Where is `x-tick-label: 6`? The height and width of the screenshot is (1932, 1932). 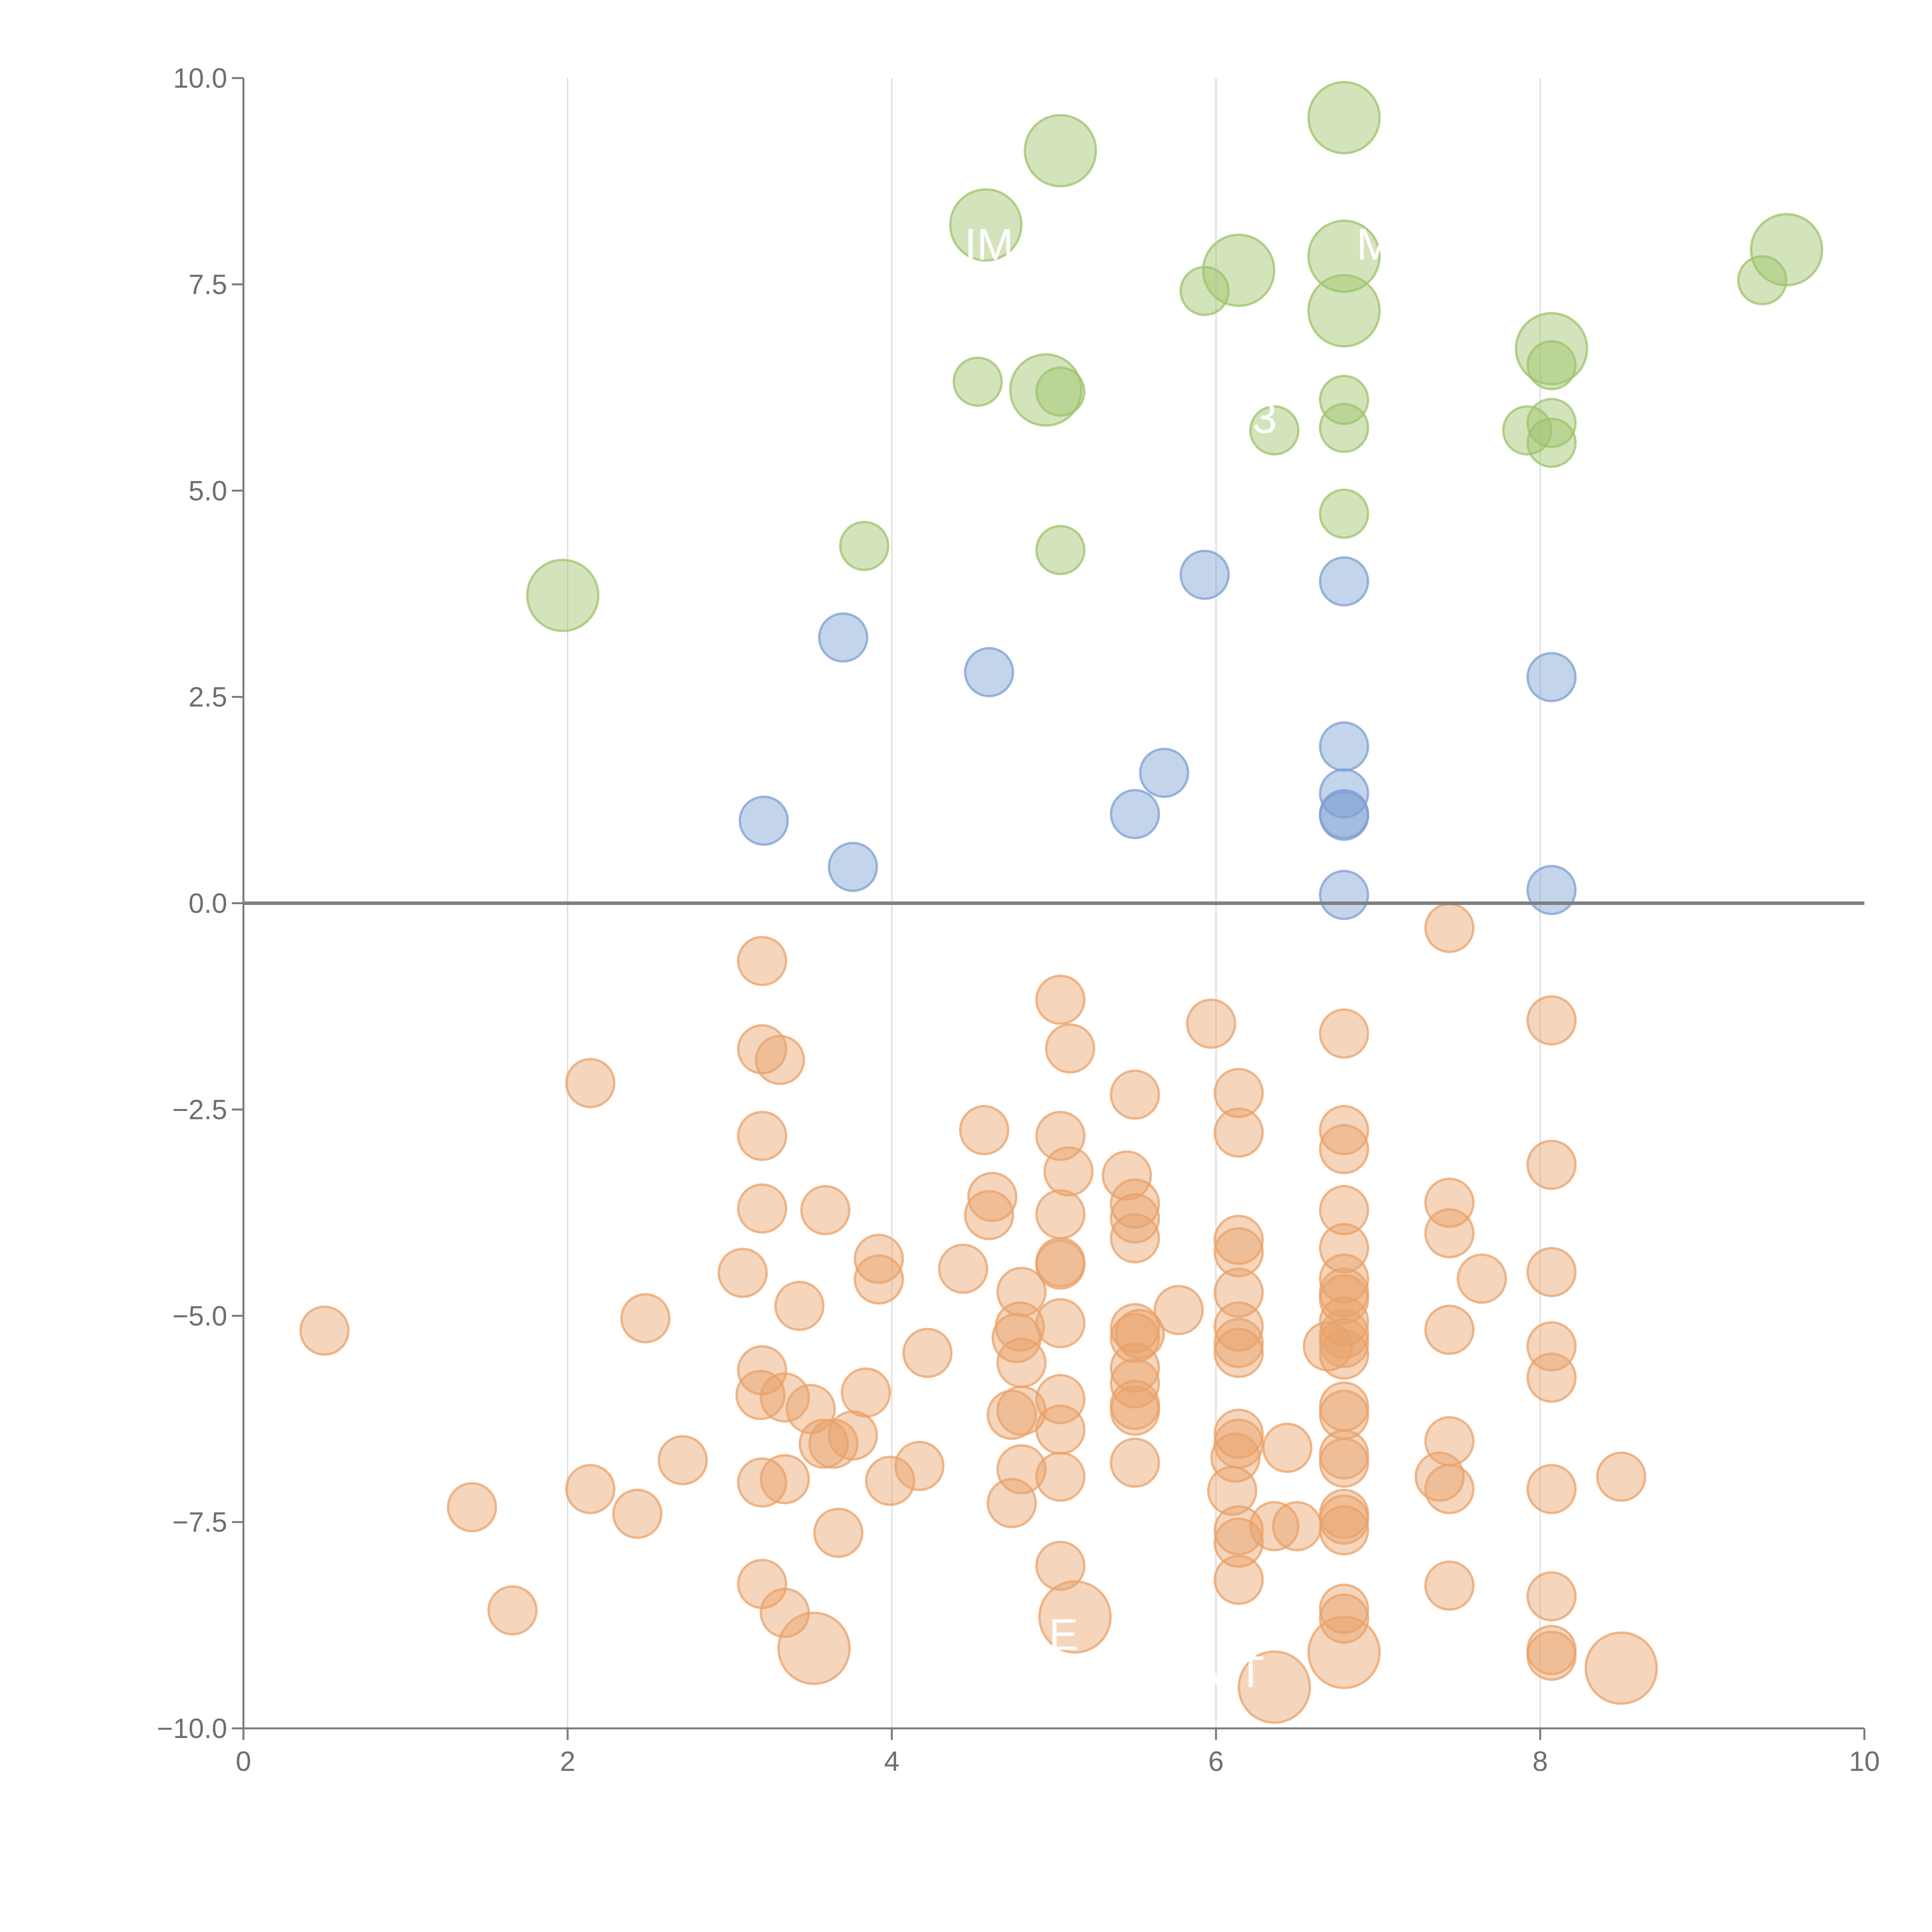
x-tick-label: 6 is located at coordinates (1216, 1761).